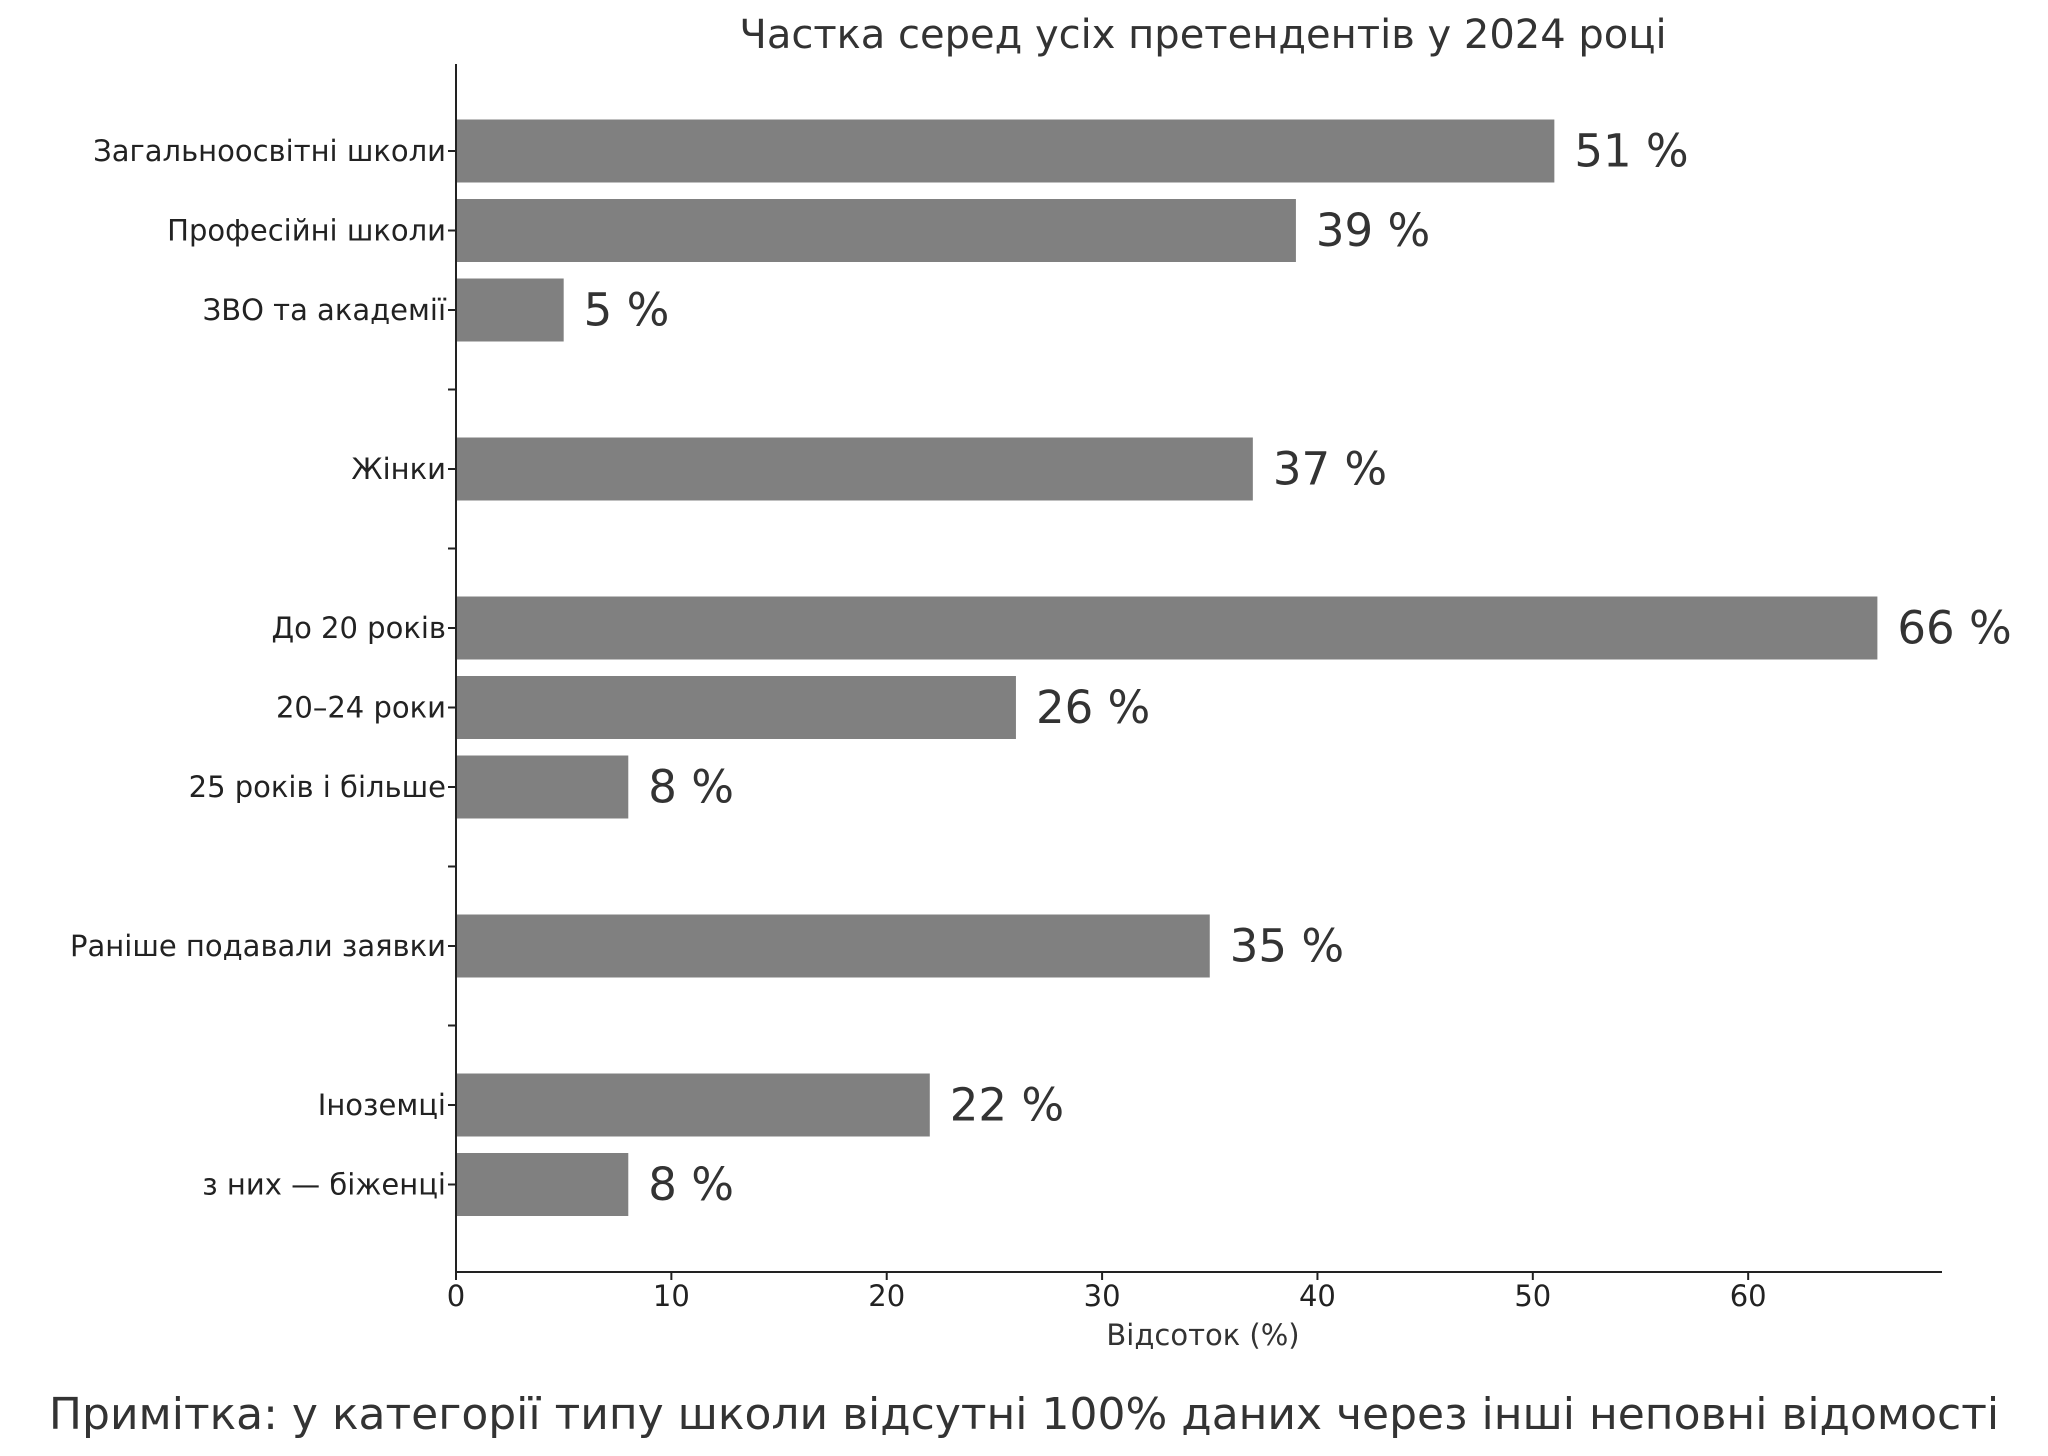 Image resolution: width=2048 pixels, height=1456 pixels. Describe the element at coordinates (398, 469) in the screenshot. I see `y-tick-label: Жінки` at that location.